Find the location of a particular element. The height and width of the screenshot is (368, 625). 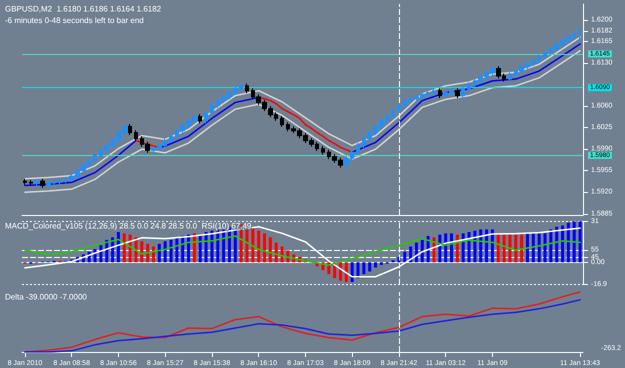

chart-title: Delta -39.0000 -7.0000 is located at coordinates (46, 297).